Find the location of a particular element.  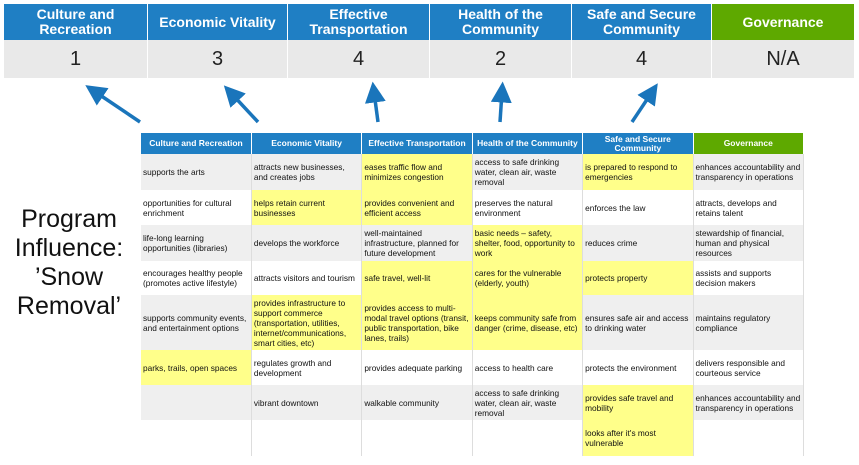

table-cell: provides adequate parking is located at coordinates (417, 367).